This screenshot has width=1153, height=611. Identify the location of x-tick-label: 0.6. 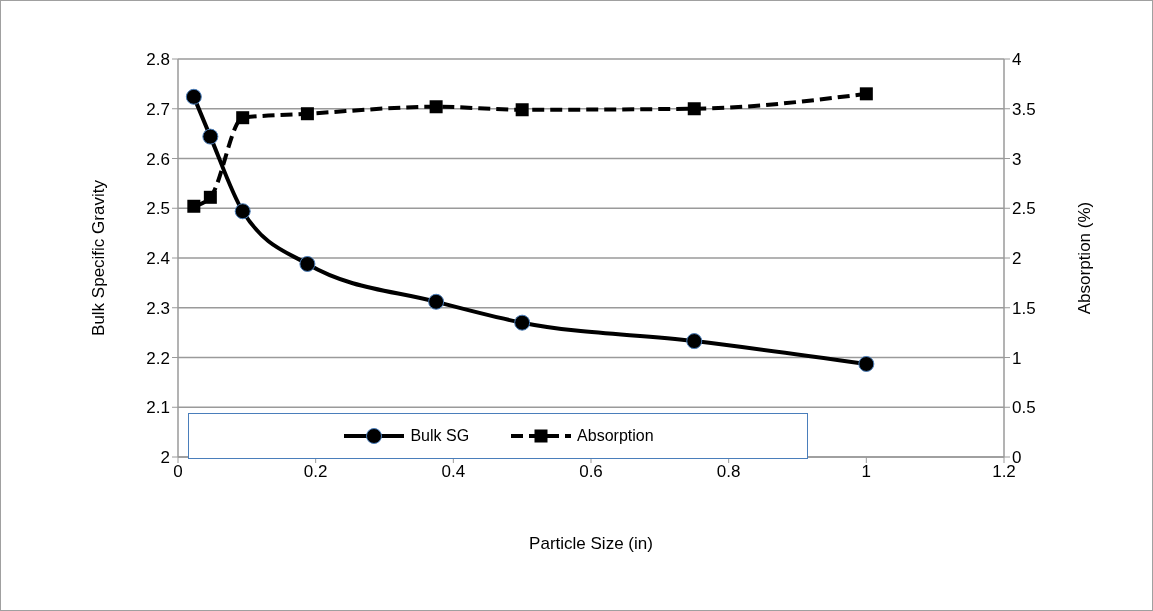
(591, 472).